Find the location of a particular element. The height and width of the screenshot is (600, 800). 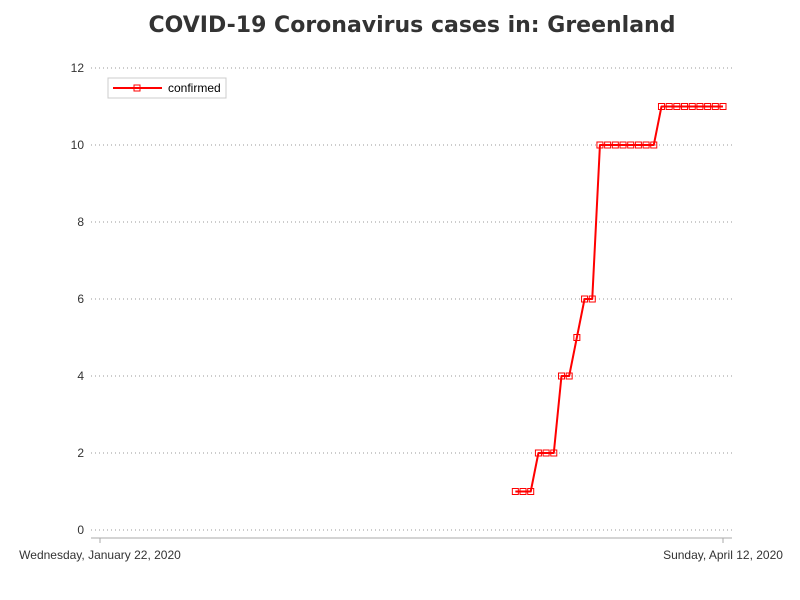

legend: confirmed is located at coordinates (167, 88).